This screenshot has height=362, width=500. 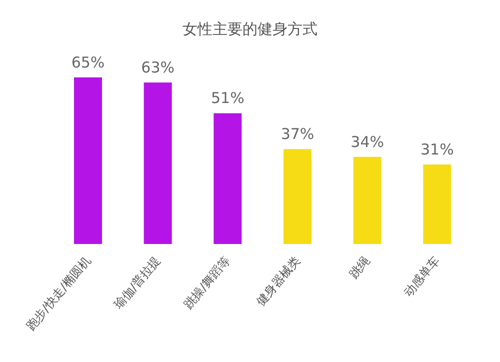 I want to click on chart-title: 女性主要的健身方式, so click(x=250, y=29).